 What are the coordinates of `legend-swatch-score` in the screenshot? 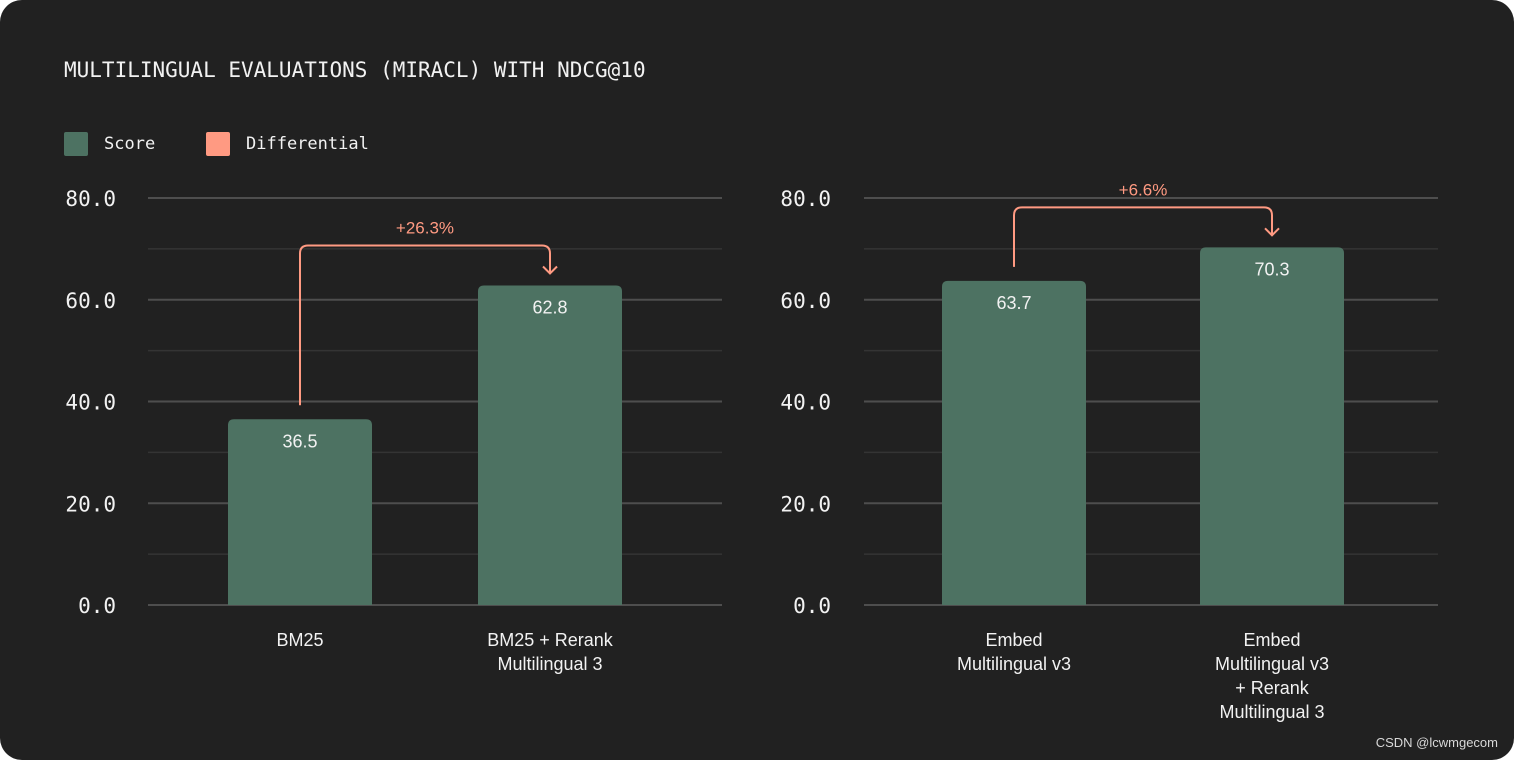 It's located at (76, 144).